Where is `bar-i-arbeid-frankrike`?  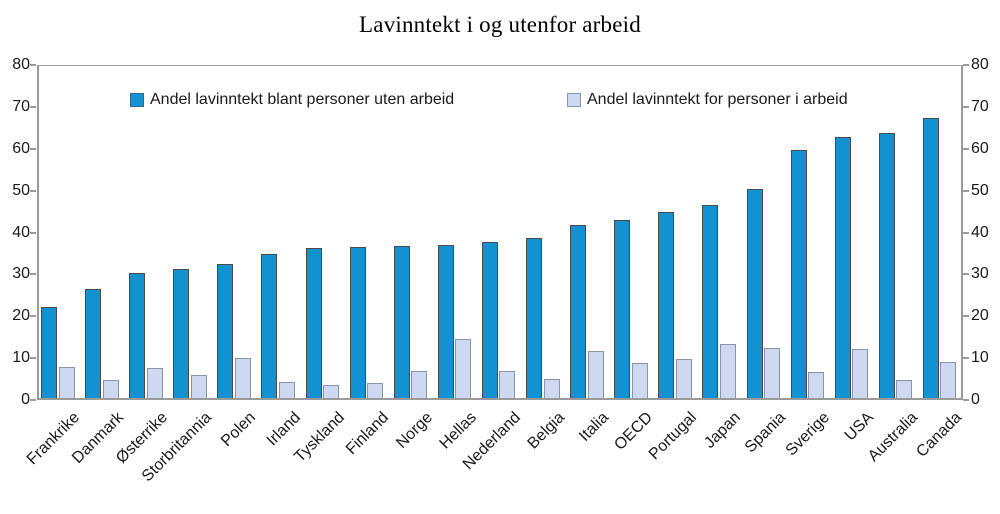
bar-i-arbeid-frankrike is located at coordinates (66, 382).